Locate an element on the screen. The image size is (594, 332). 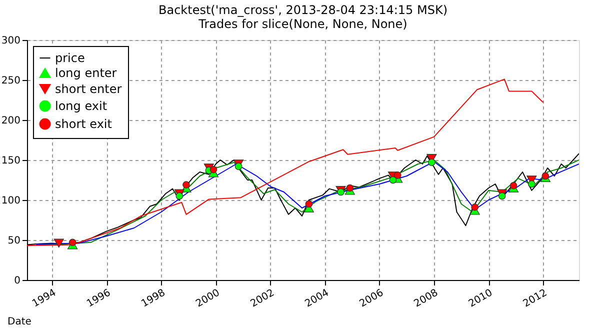
chart-subtitle: Trades for slice(None, None, None) is located at coordinates (303, 24).